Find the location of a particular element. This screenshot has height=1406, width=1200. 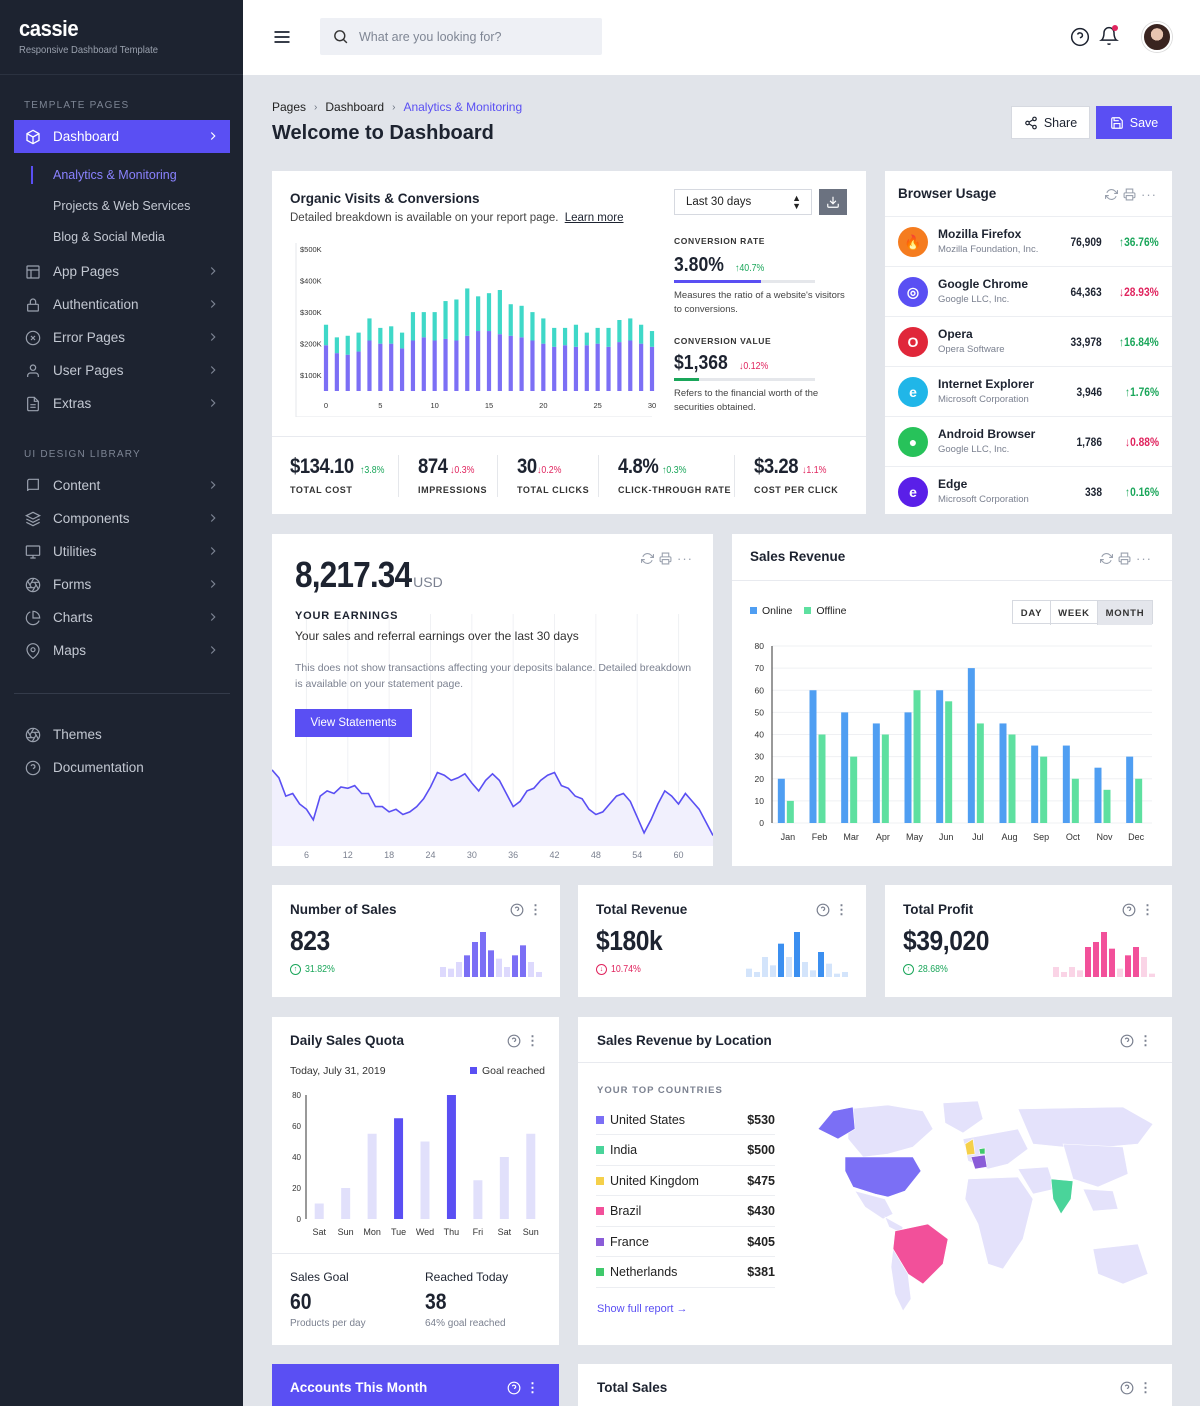

browser-company: Microsoft Corporation is located at coordinates (983, 499).